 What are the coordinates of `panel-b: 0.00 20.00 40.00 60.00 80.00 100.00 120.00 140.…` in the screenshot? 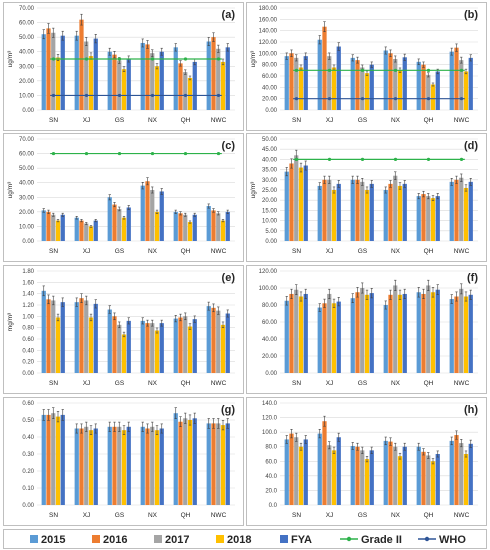 It's located at (366, 66).